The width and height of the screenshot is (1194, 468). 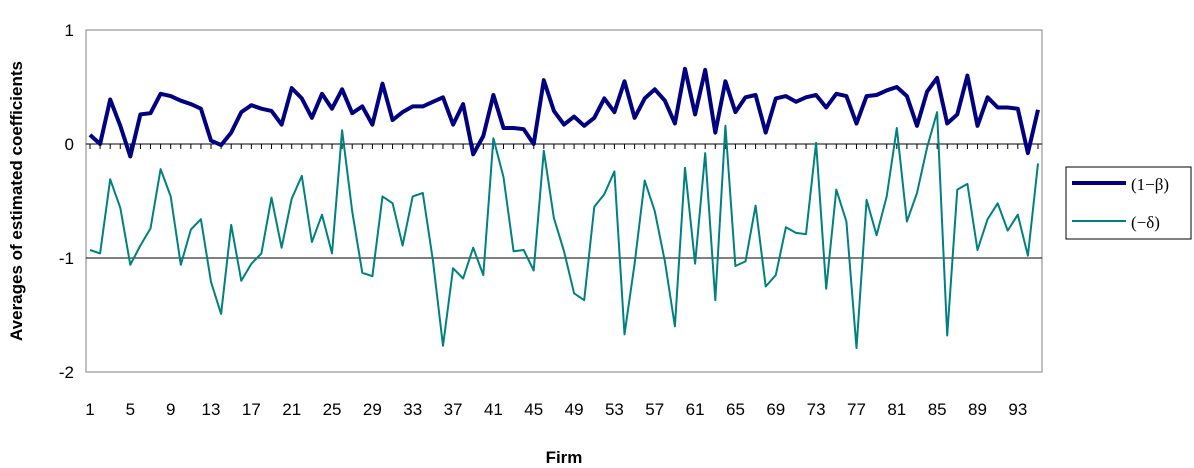 I want to click on y-tick-label: 1, so click(x=69, y=30).